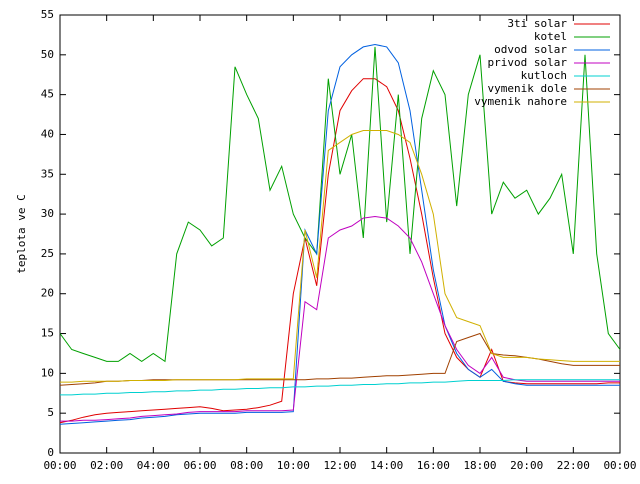 This screenshot has width=640, height=484. Describe the element at coordinates (47, 293) in the screenshot. I see `y-tick-label: 20` at that location.